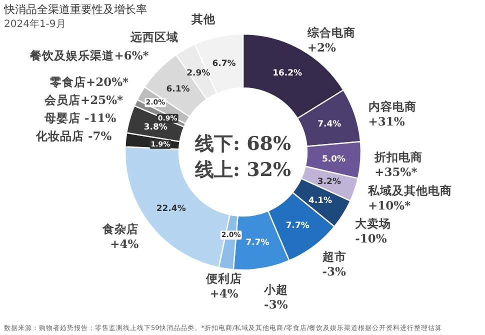  I want to click on slice-label: 食杂店 +4%, so click(120, 236).